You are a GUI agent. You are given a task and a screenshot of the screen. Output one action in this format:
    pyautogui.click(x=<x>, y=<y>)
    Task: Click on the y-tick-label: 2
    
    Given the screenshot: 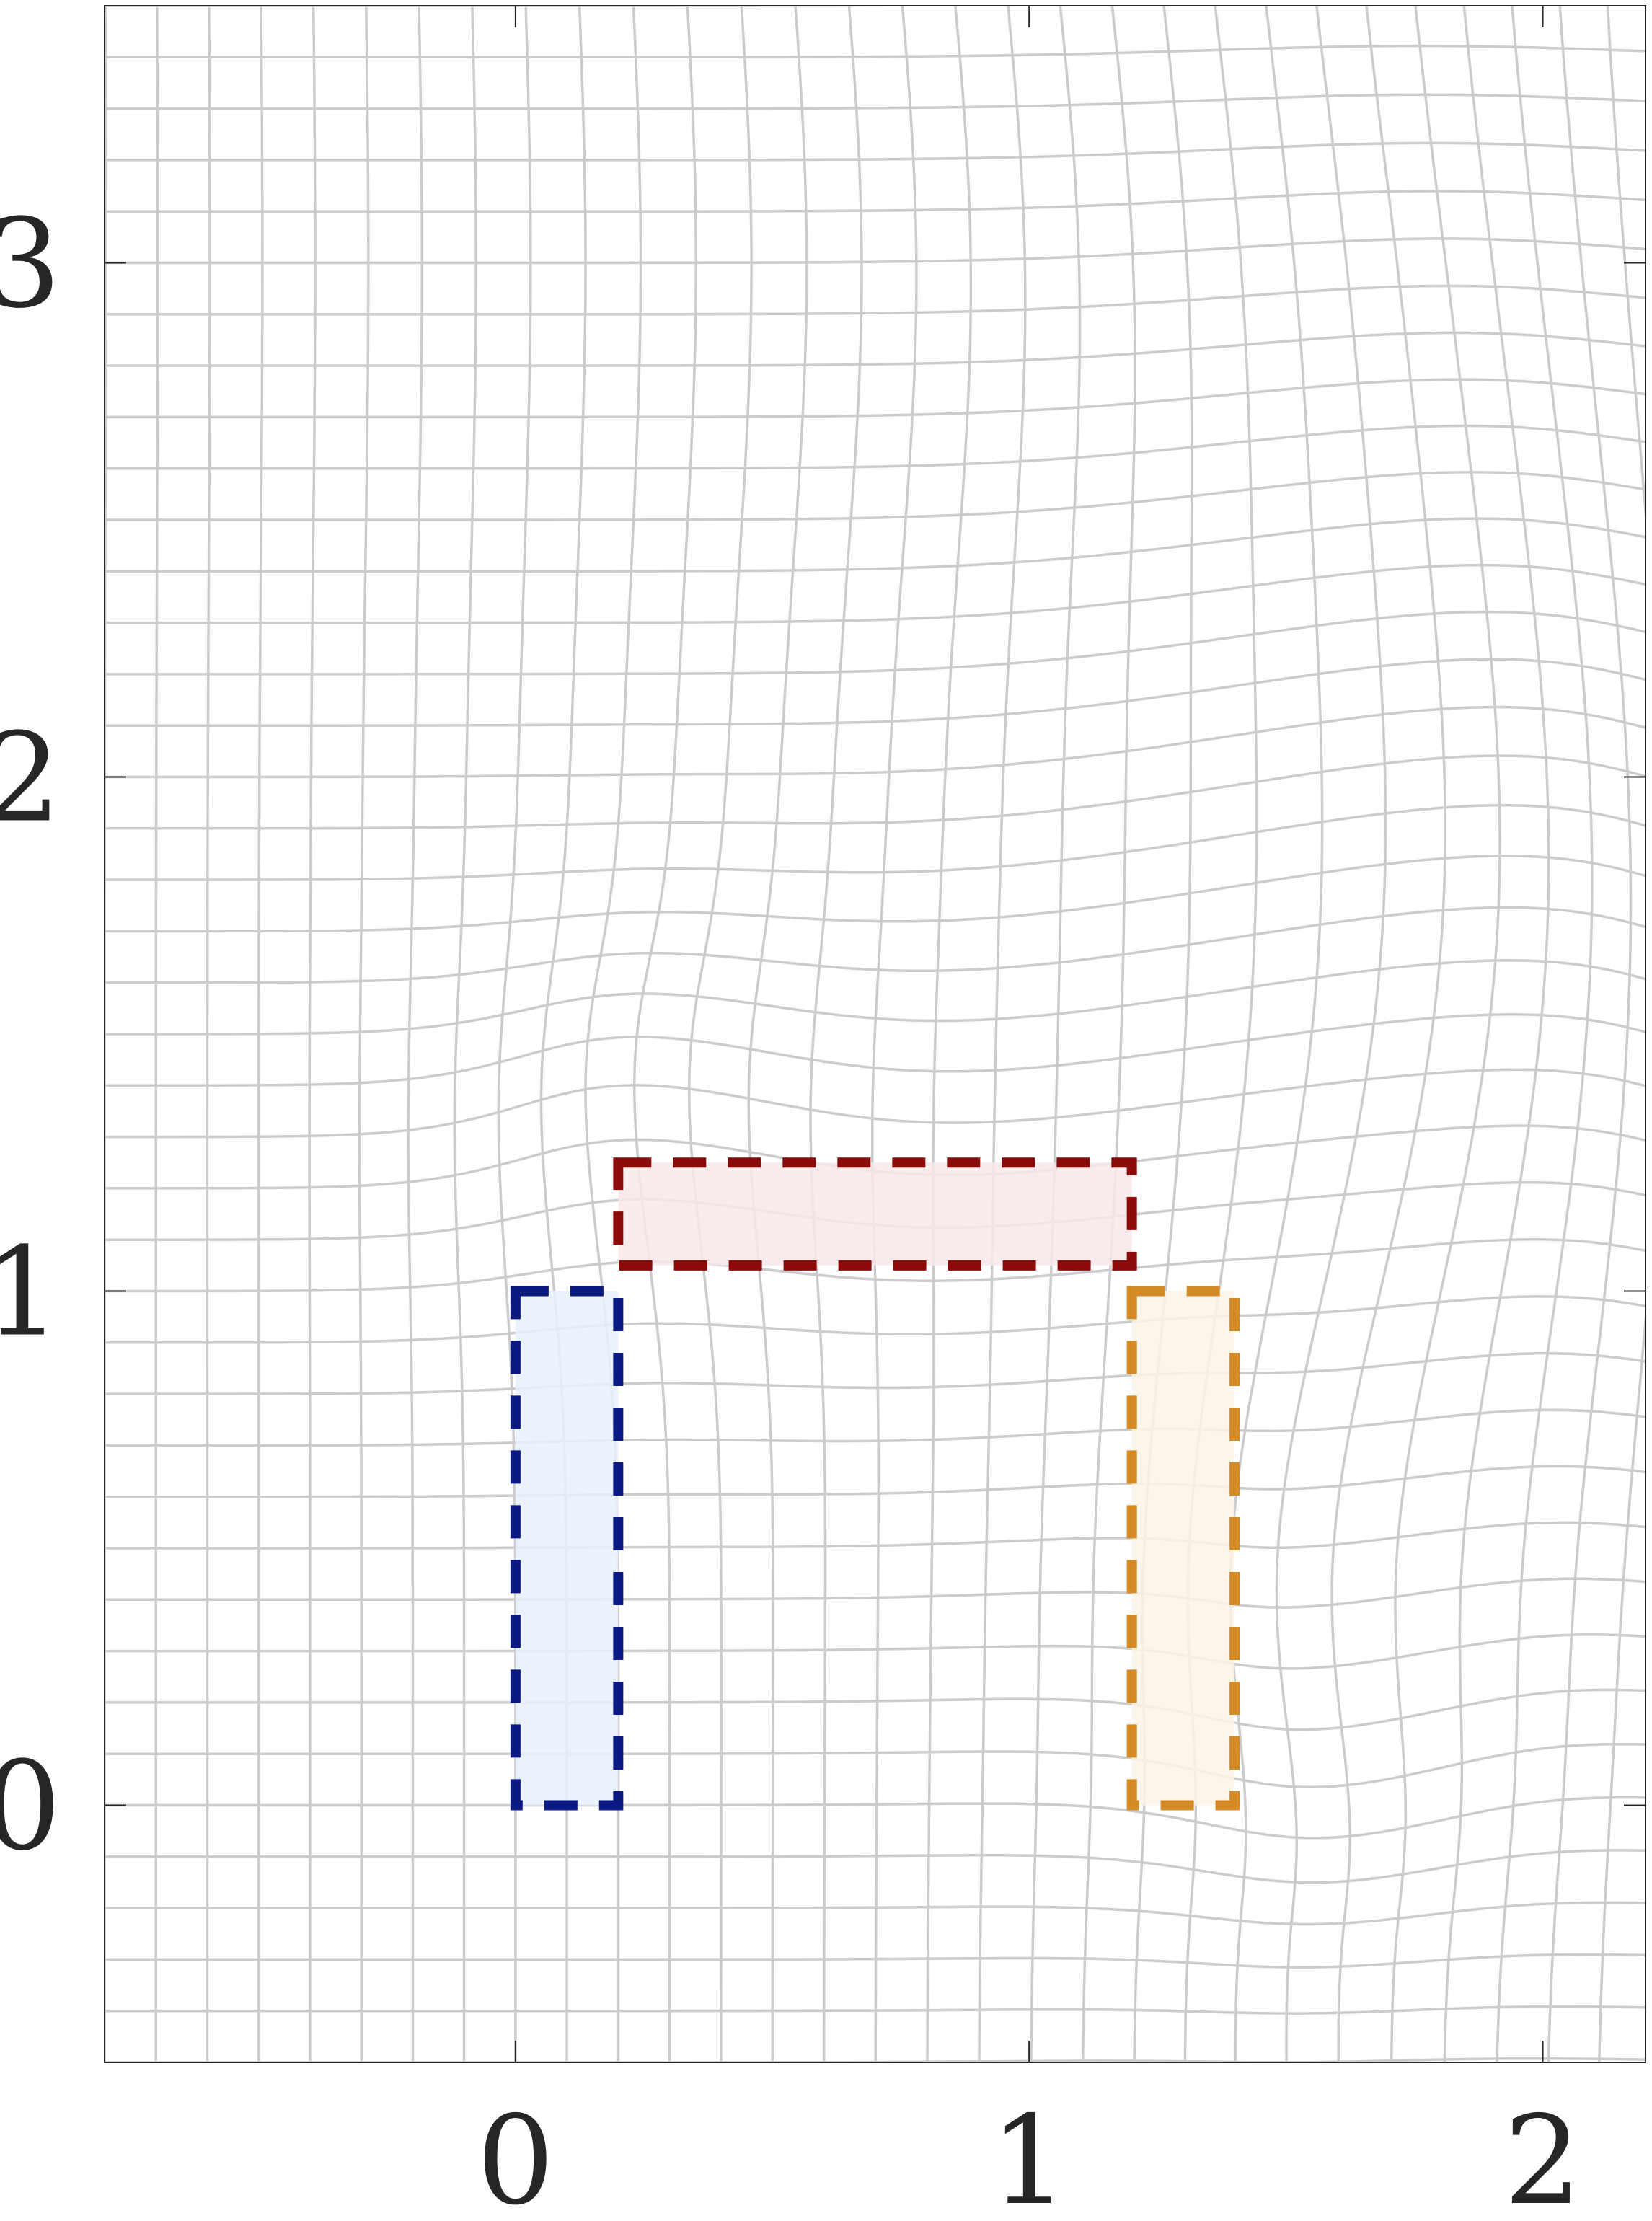 What is the action you would take?
    pyautogui.click(x=30, y=778)
    